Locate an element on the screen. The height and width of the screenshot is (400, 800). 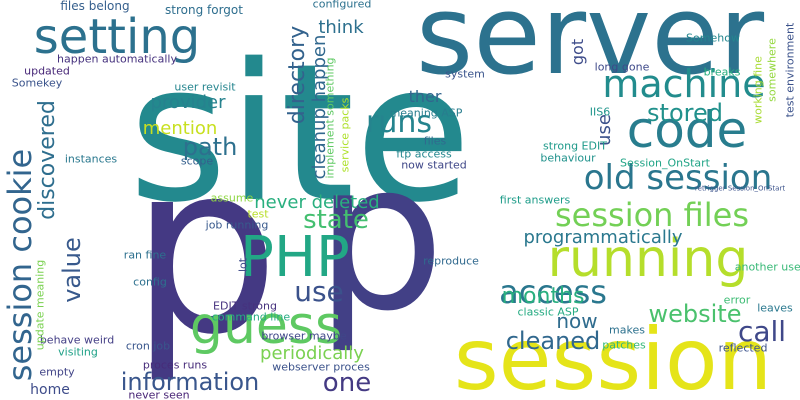
cloud-word: configured is located at coordinates (342, 5).